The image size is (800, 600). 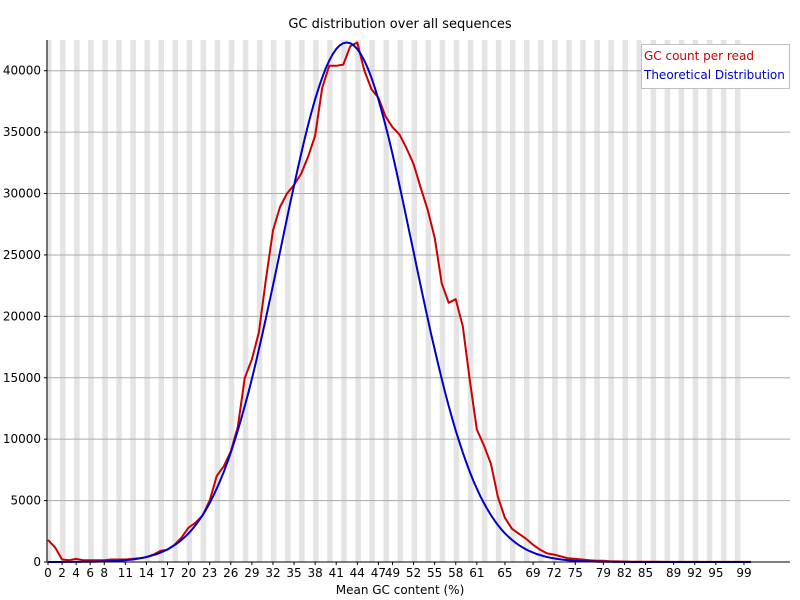 What do you see at coordinates (714, 75) in the screenshot?
I see `legend-entry-theoretical: Theoretical Distribution` at bounding box center [714, 75].